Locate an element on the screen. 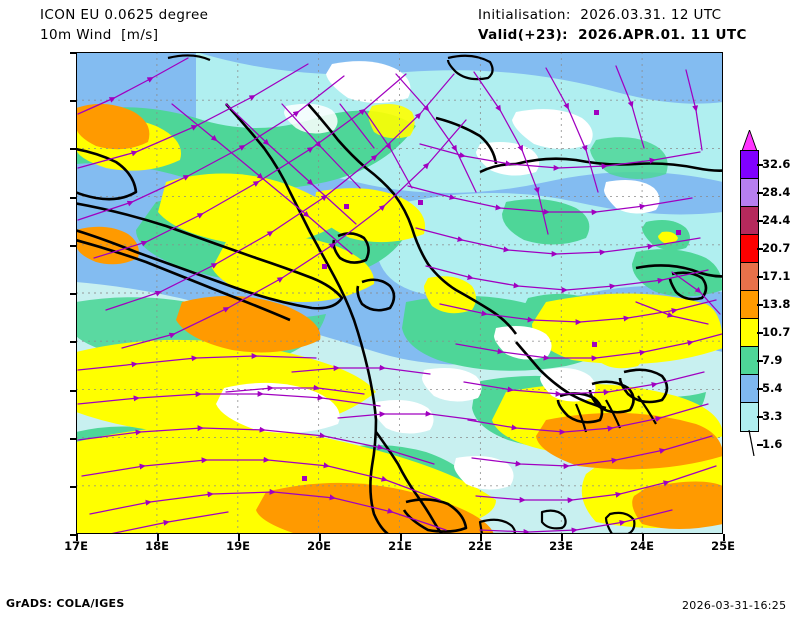 This screenshot has height=618, width=800. colorbar-label: 24.4 is located at coordinates (776, 220).